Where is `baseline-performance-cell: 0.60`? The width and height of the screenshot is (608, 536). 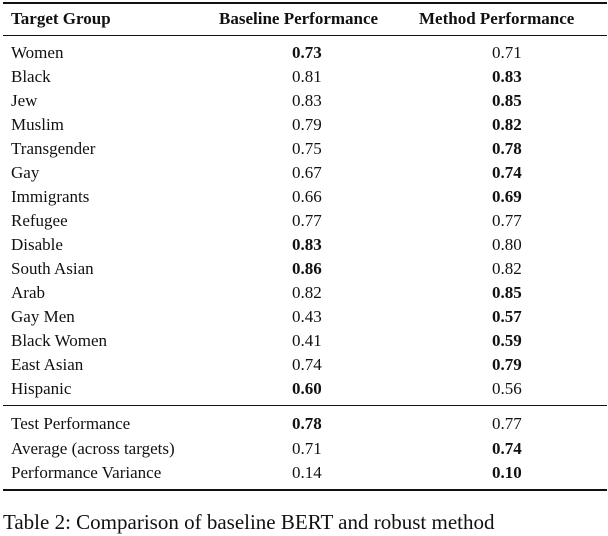 baseline-performance-cell: 0.60 is located at coordinates (307, 388).